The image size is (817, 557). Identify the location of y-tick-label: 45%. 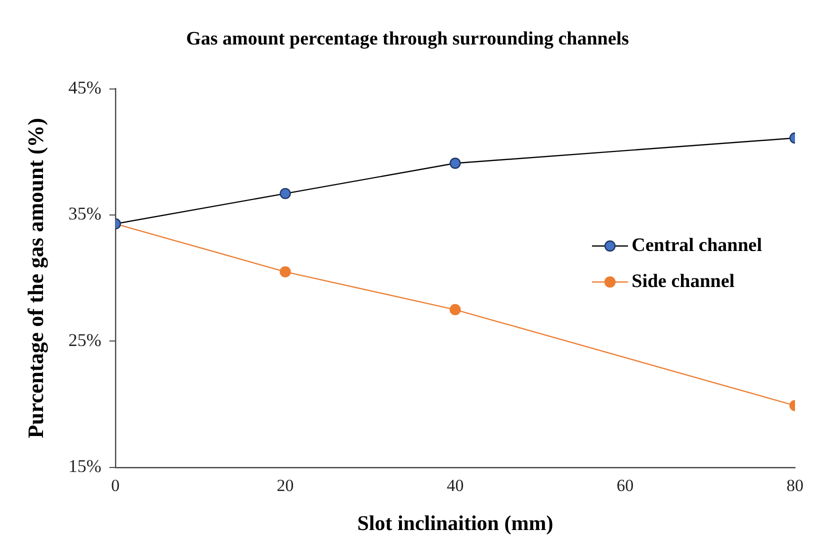
(85, 88).